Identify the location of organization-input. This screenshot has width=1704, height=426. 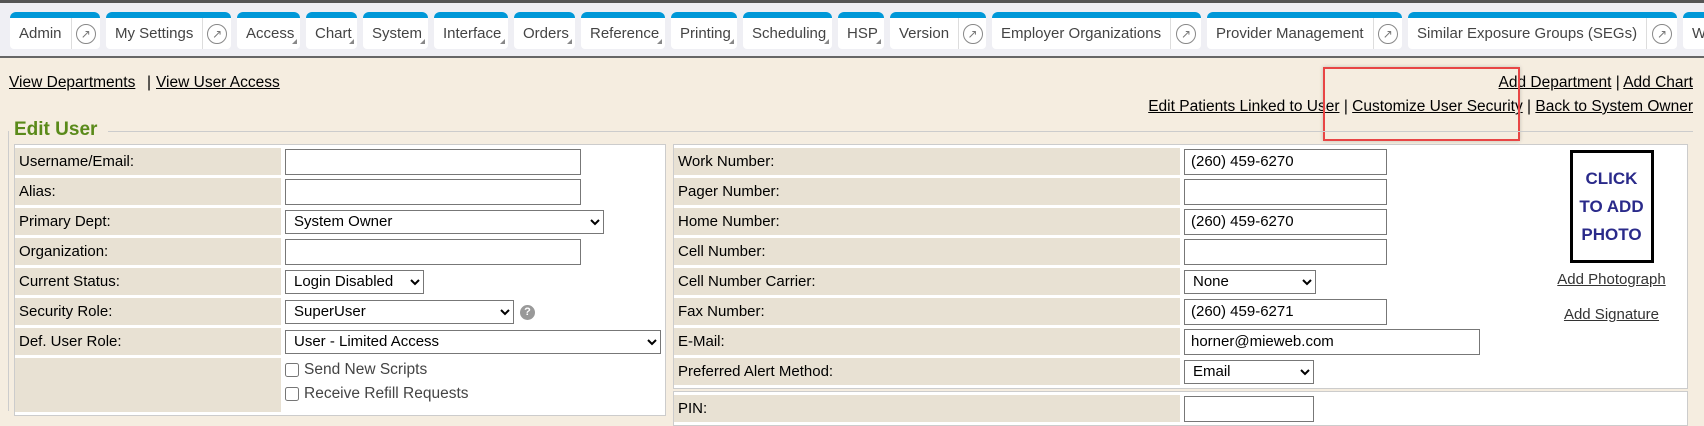
(433, 251).